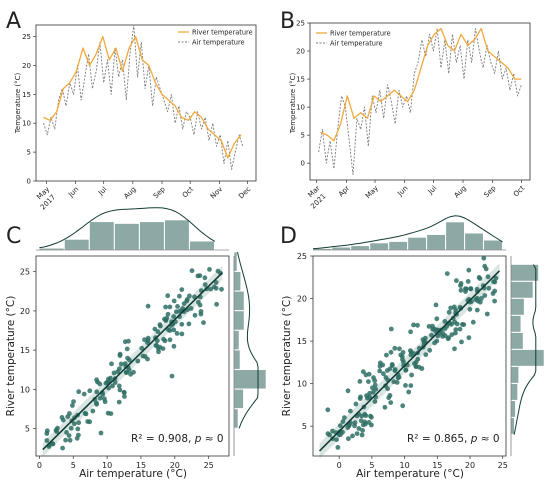  What do you see at coordinates (133, 474) in the screenshot?
I see `panel-c-xlabel: Air temperature (°C)` at bounding box center [133, 474].